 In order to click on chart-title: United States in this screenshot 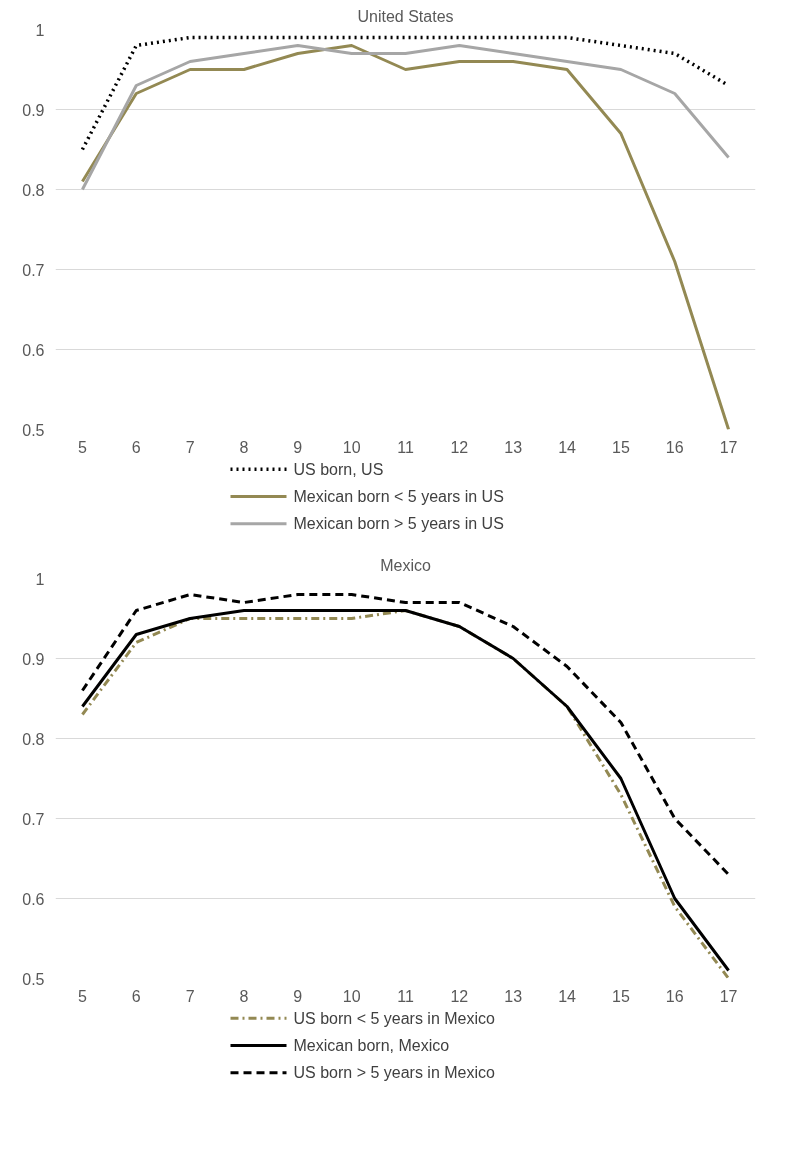, I will do `click(405, 16)`.